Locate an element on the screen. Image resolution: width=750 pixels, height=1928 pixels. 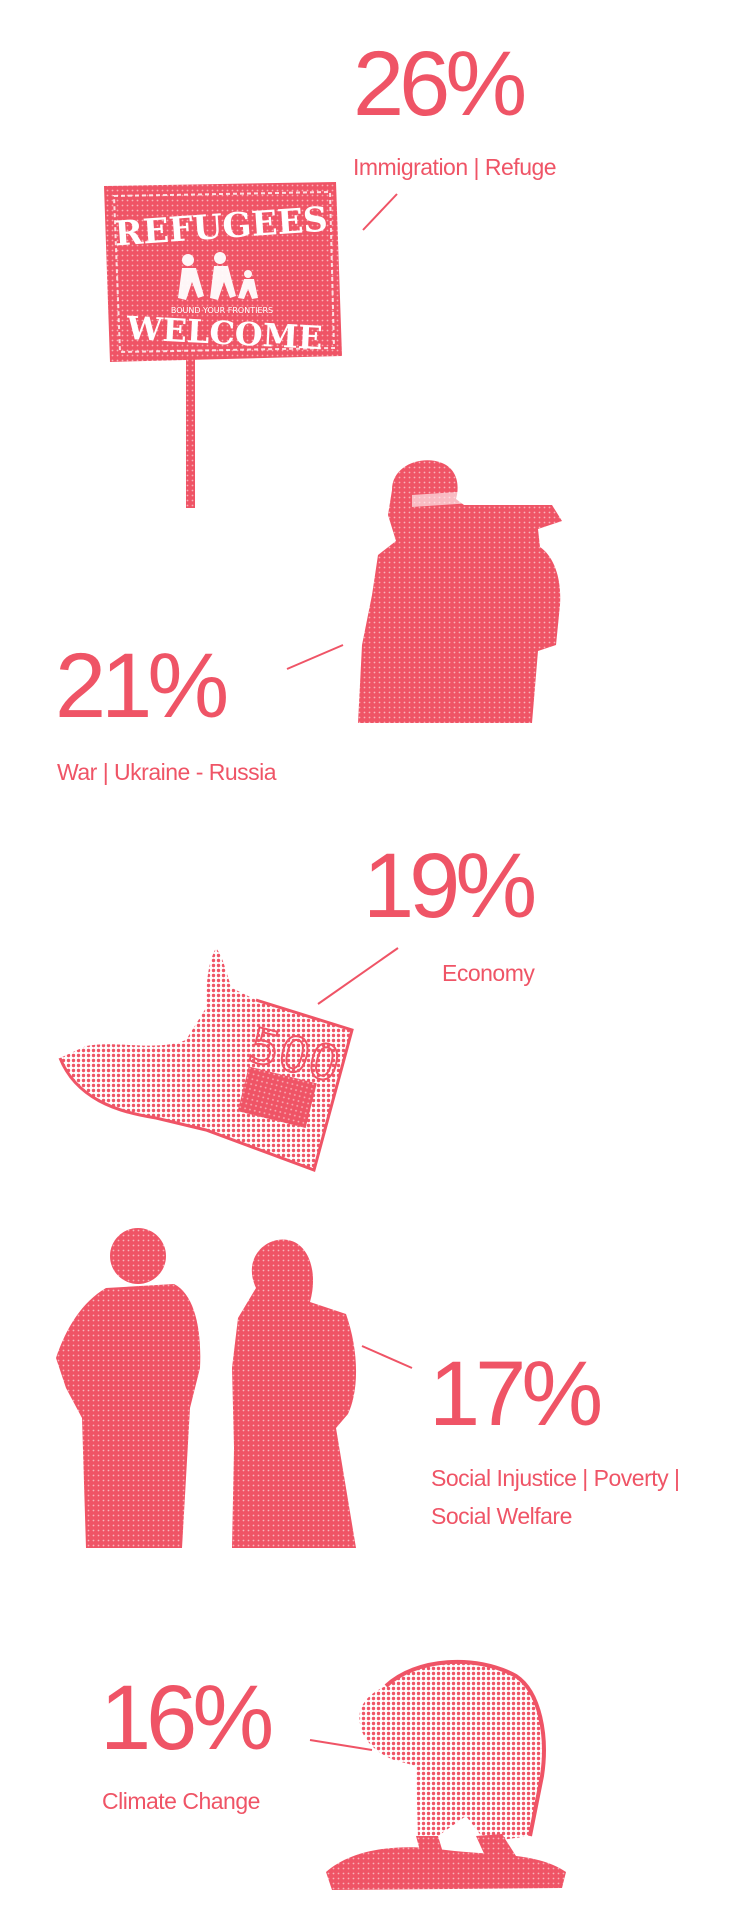
500-euro-banknote-icon: 500 is located at coordinates (206, 1060).